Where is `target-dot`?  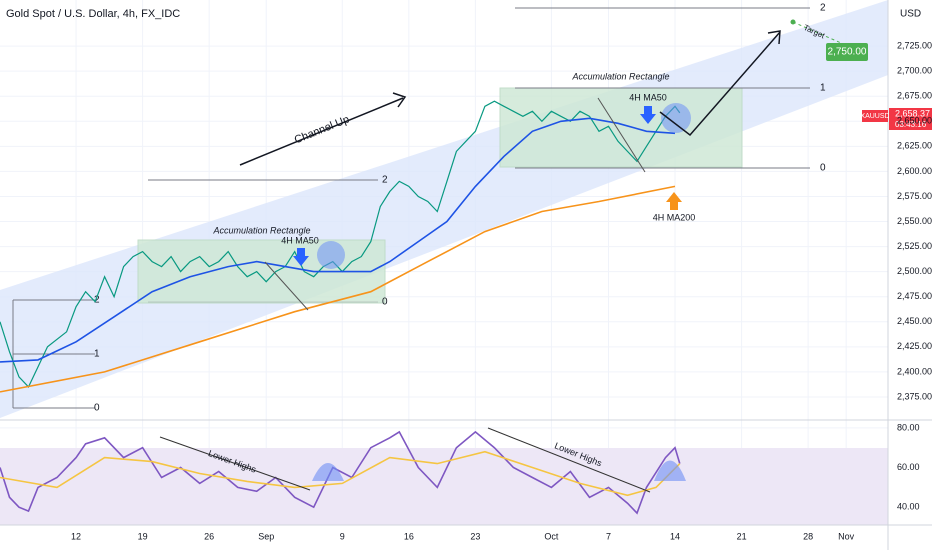
target-dot is located at coordinates (793, 22).